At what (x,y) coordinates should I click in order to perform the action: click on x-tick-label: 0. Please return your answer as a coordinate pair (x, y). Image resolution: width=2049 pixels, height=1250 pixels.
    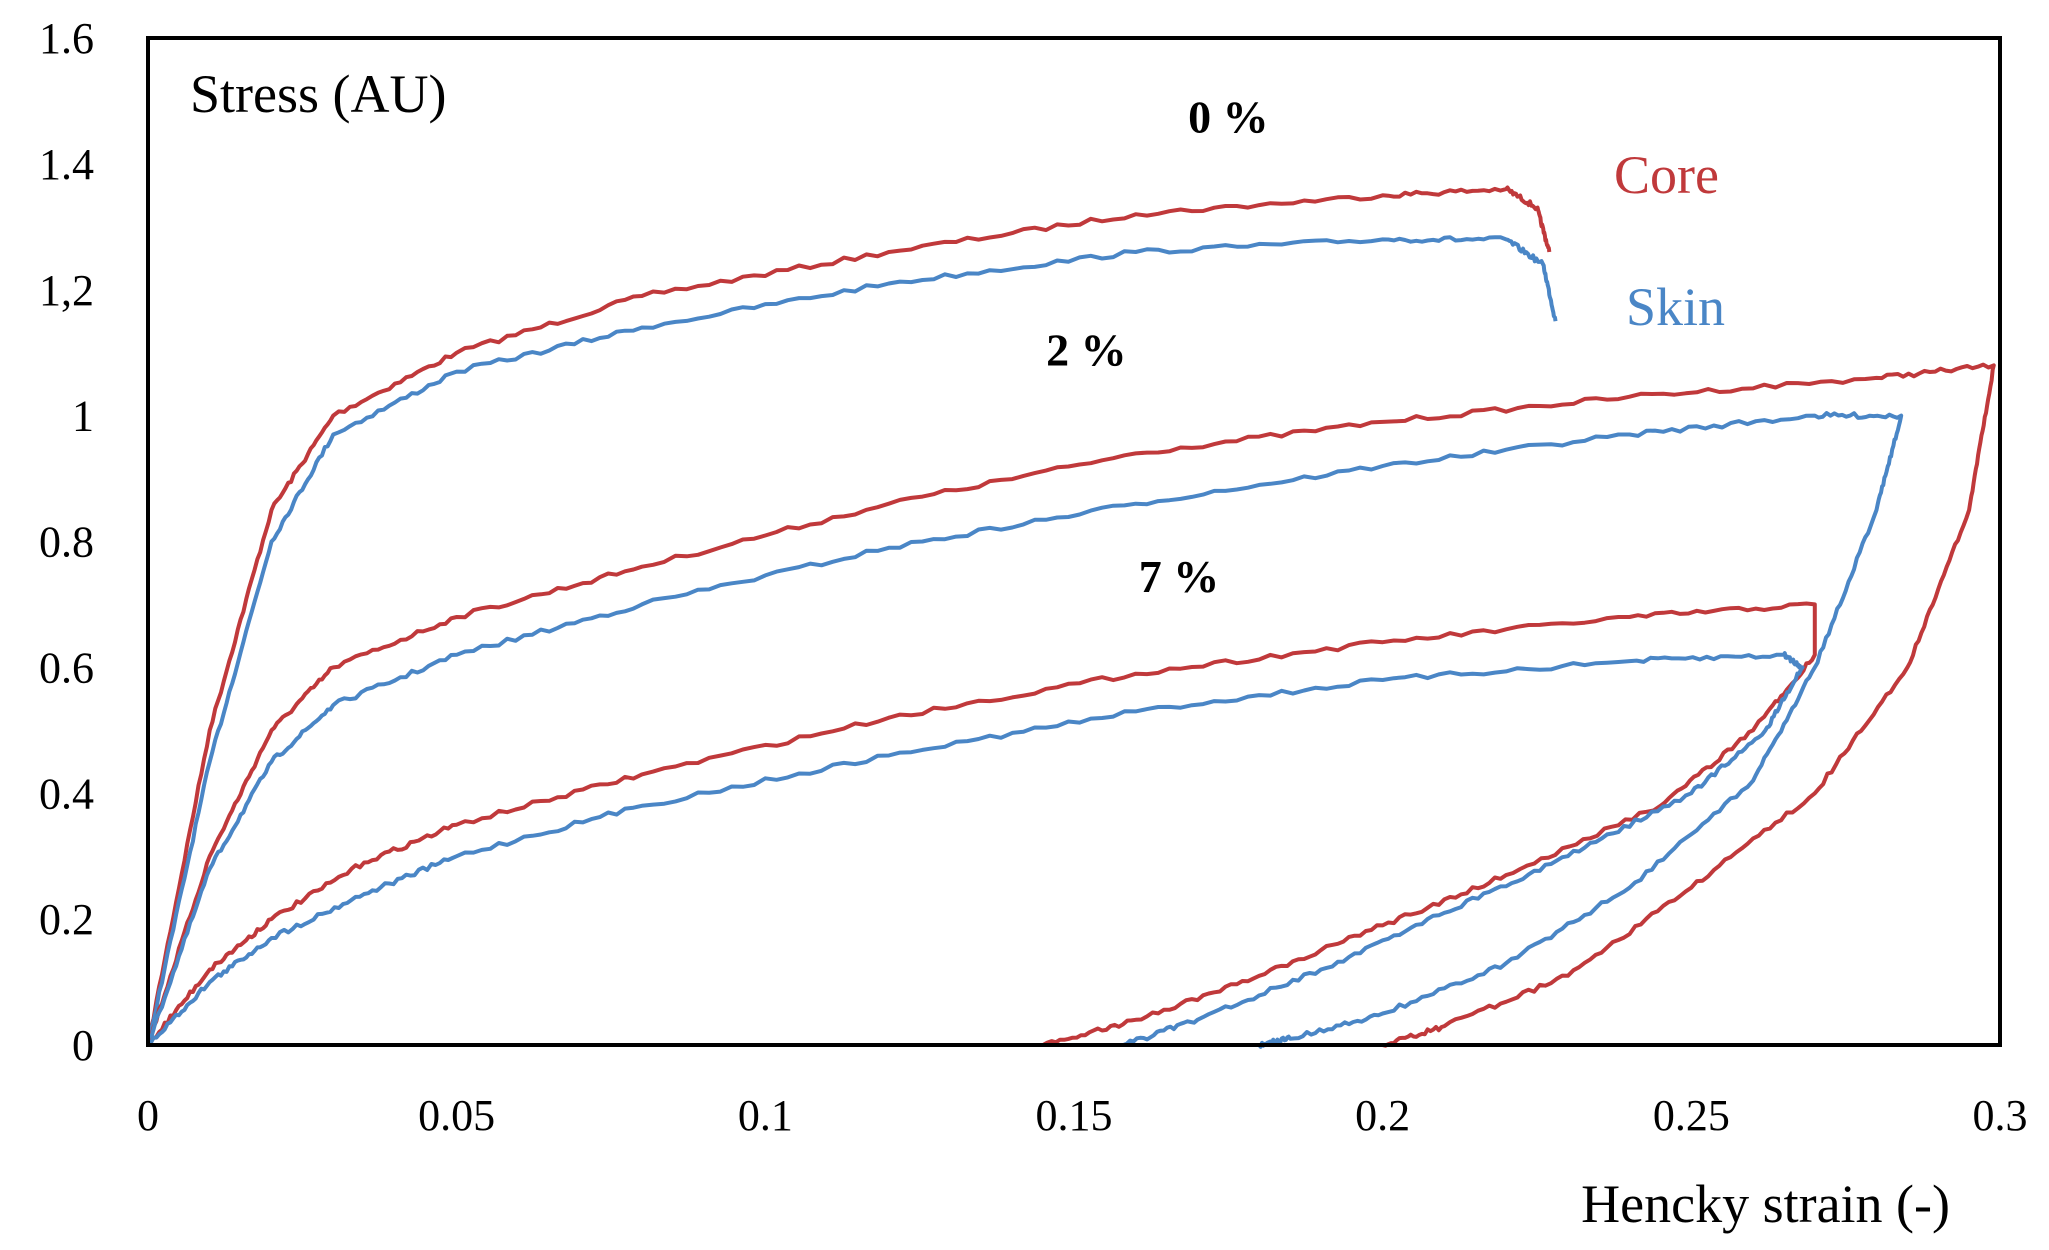
    Looking at the image, I should click on (148, 1115).